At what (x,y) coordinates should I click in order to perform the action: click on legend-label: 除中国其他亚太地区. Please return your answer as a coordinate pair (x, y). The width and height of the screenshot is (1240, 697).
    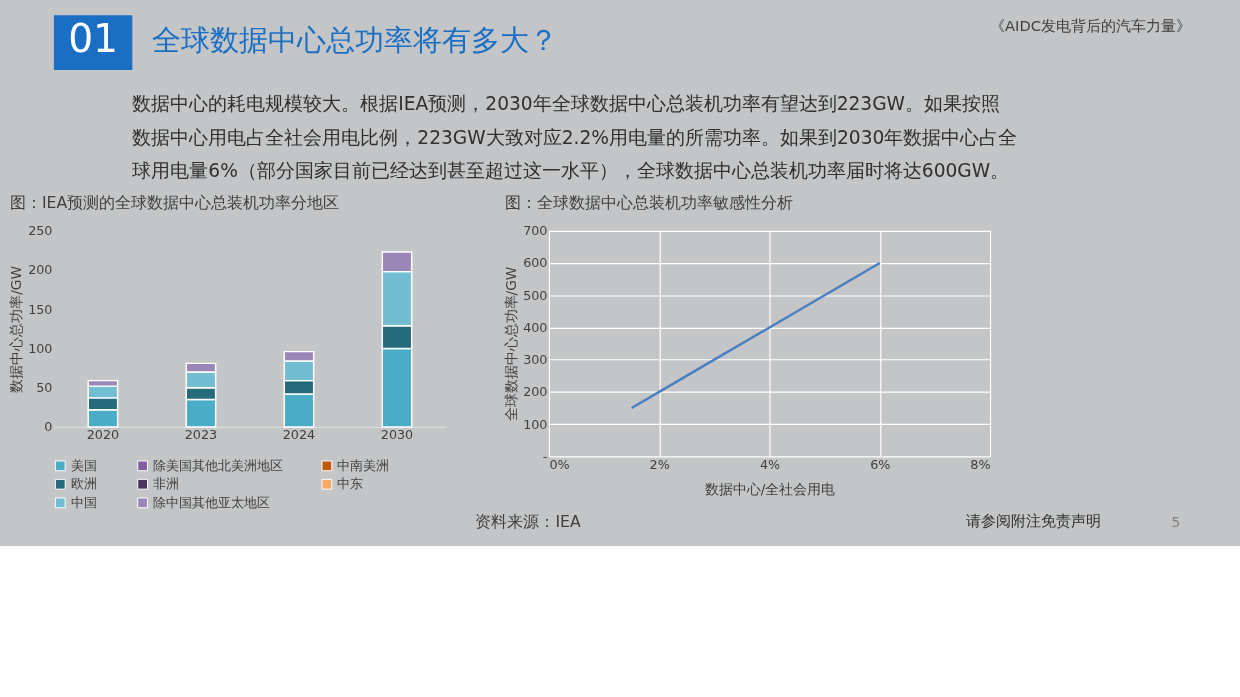
    Looking at the image, I should click on (211, 502).